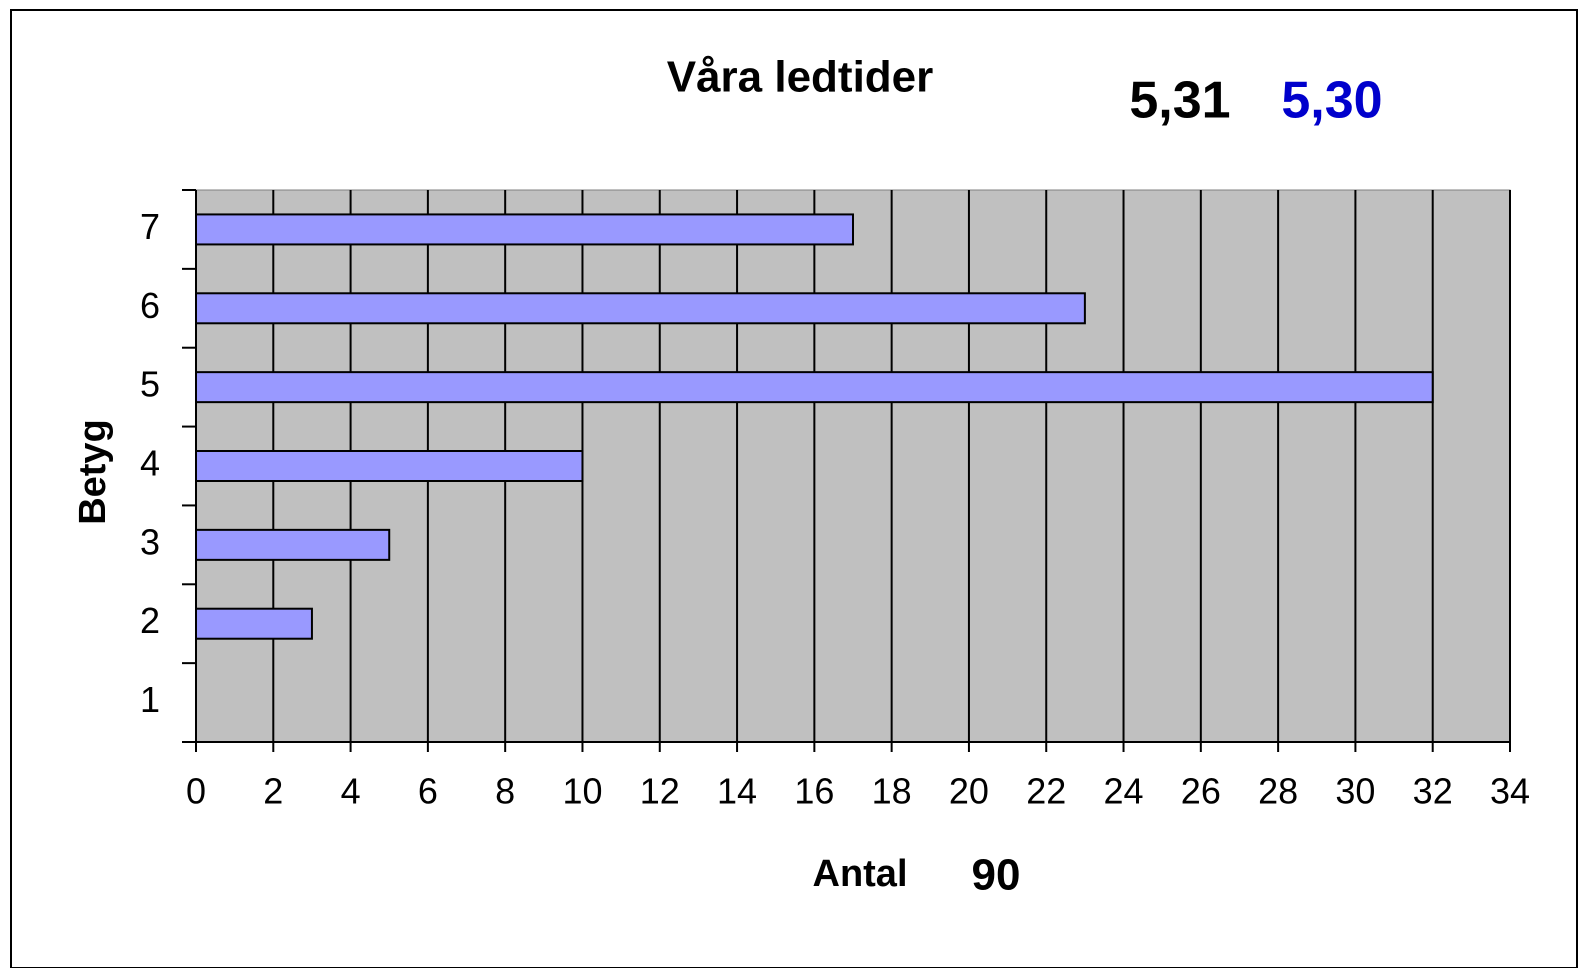 The height and width of the screenshot is (968, 1580). What do you see at coordinates (150, 463) in the screenshot?
I see `y-tick-label: 4` at bounding box center [150, 463].